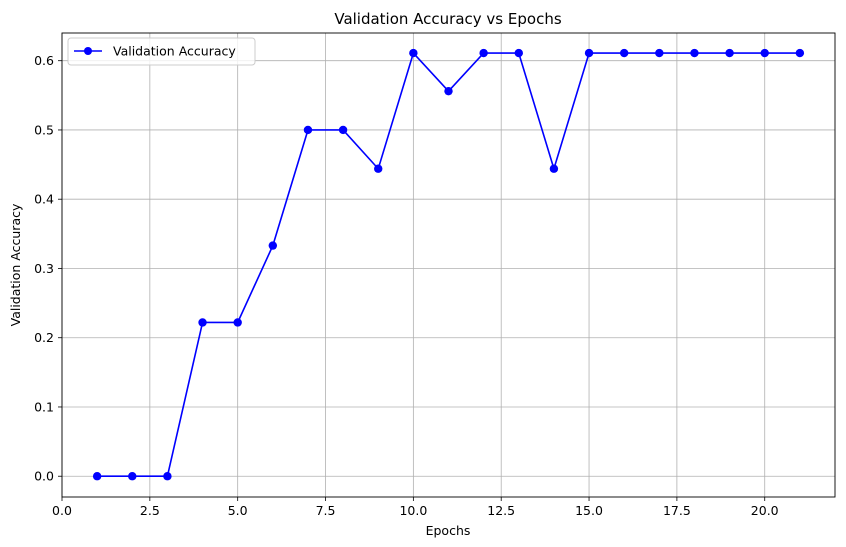 The height and width of the screenshot is (547, 846). What do you see at coordinates (447, 19) in the screenshot?
I see `chart-title: Validation Accuracy vs Epochs` at bounding box center [447, 19].